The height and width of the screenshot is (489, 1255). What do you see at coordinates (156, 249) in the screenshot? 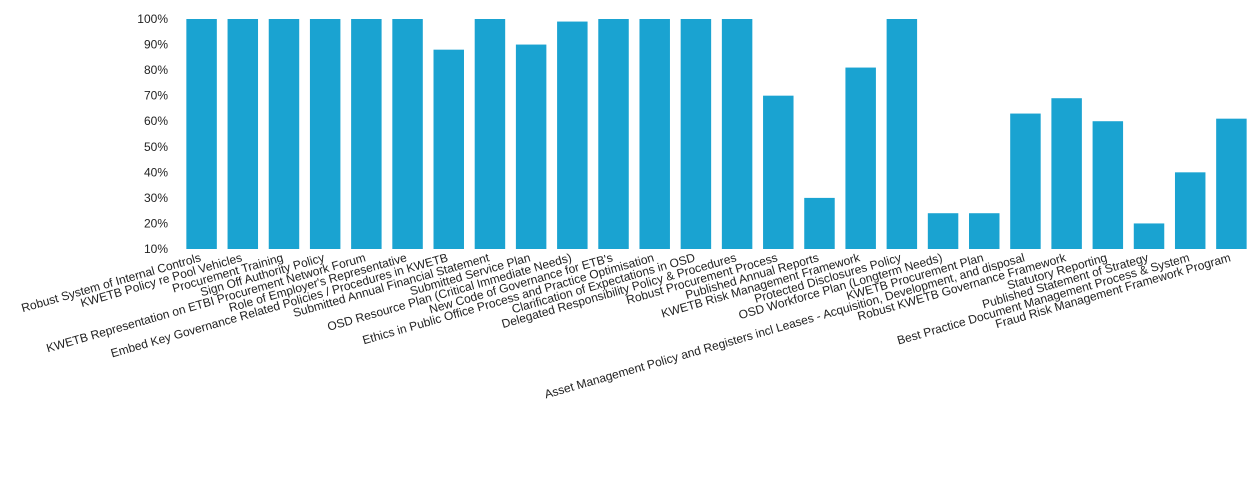
I see `y-tick-label: 10%` at bounding box center [156, 249].